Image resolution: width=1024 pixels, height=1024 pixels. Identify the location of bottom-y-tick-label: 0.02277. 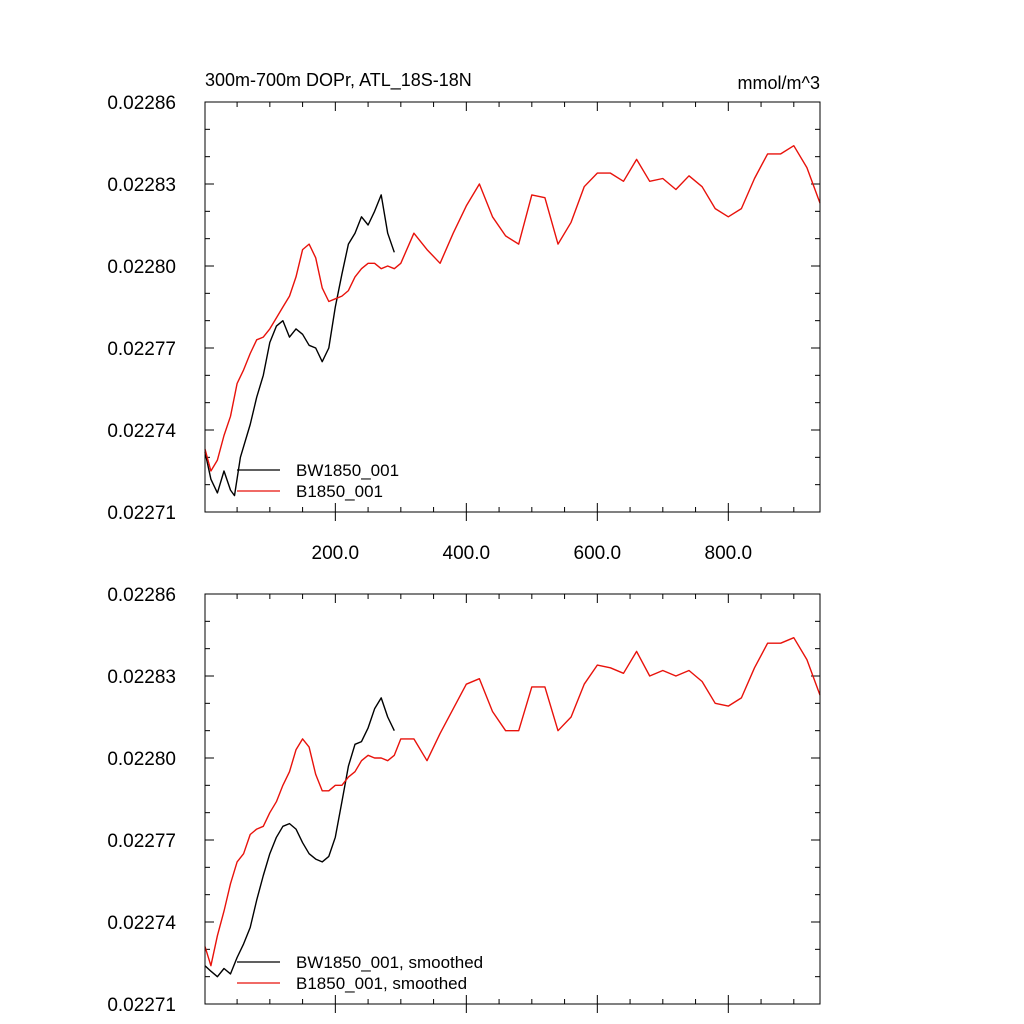
(141, 841).